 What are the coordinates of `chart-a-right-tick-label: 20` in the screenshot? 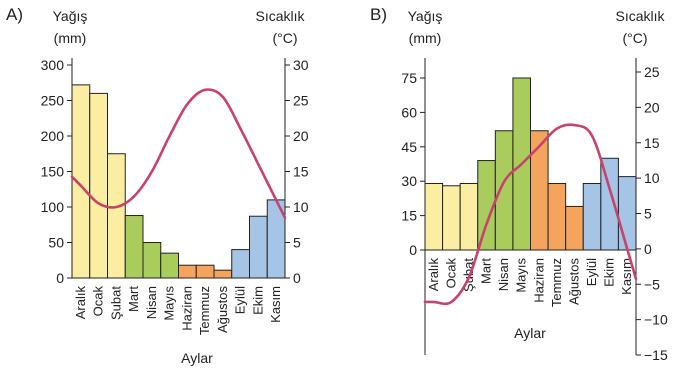 It's located at (301, 136).